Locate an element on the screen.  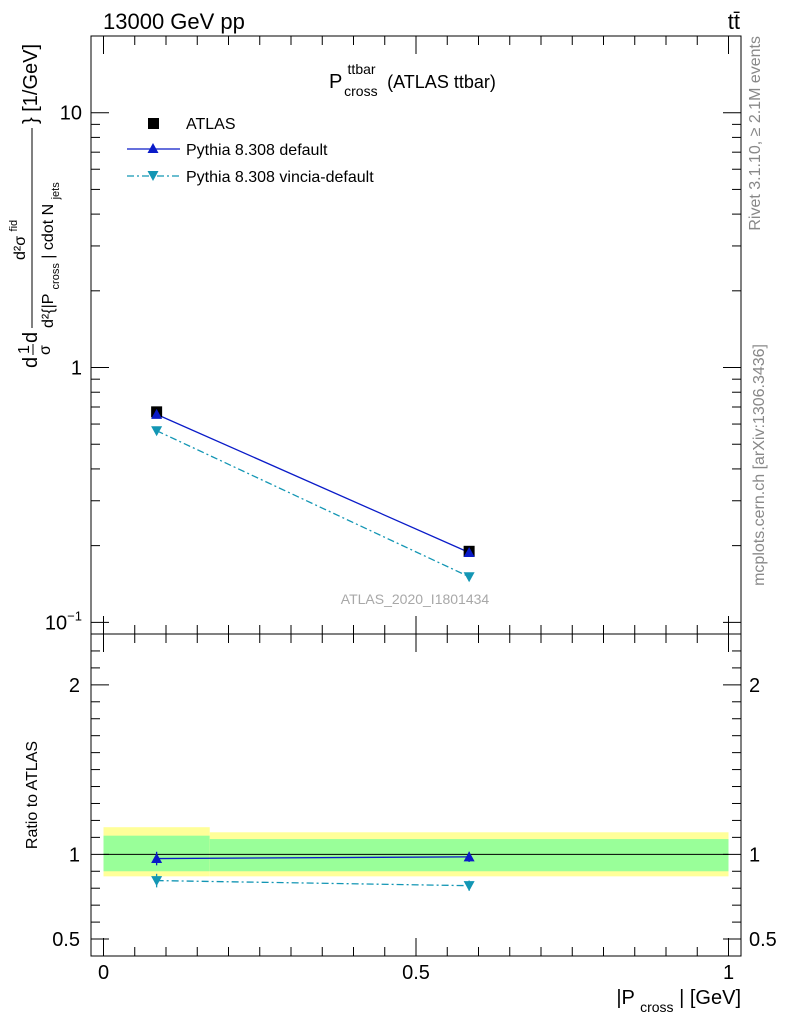
legend-marker-vincia is located at coordinates (153, 176).